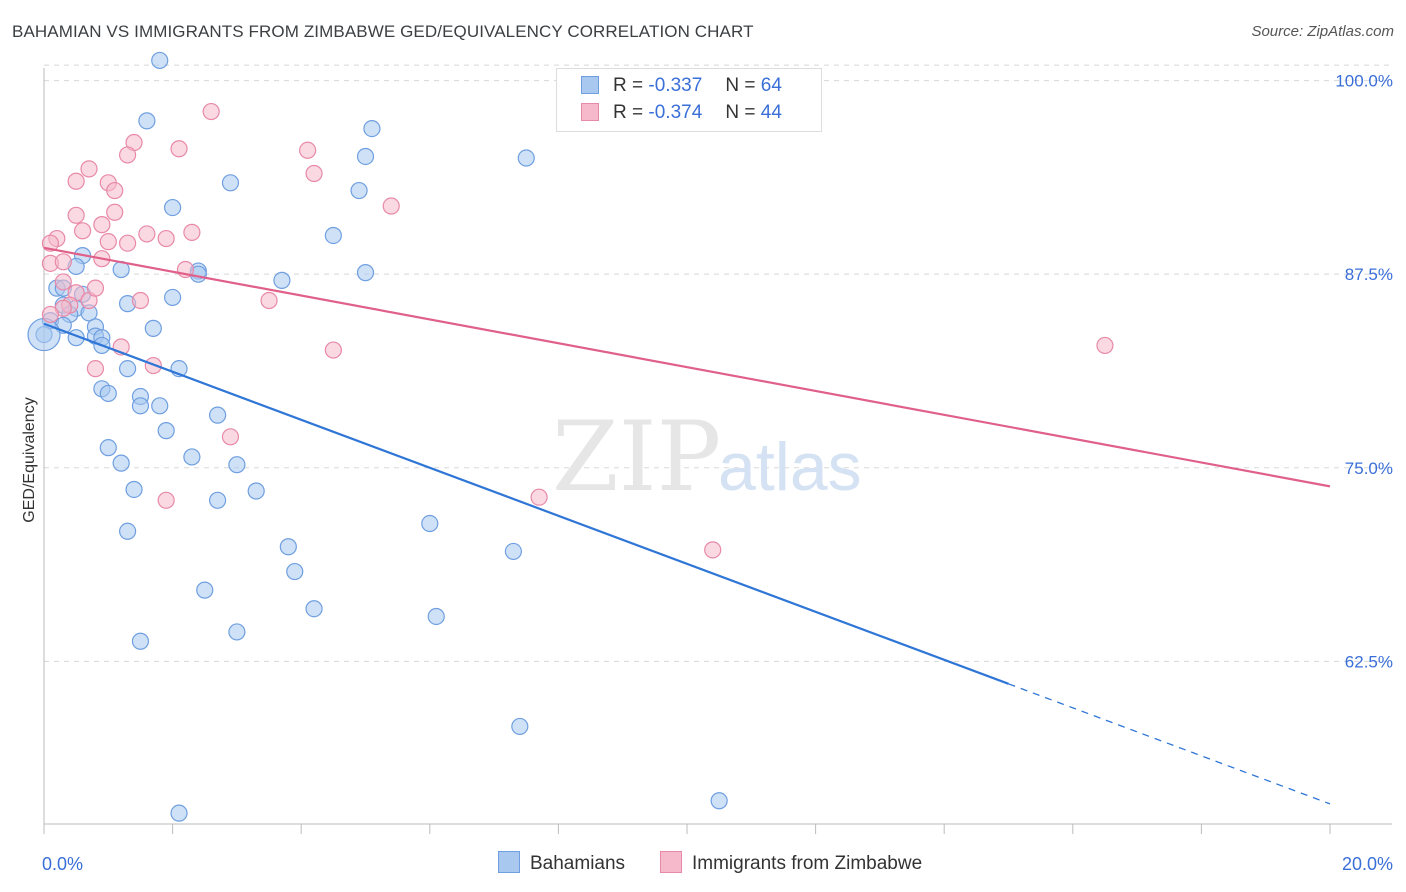  I want to click on legend-n-value: 44, so click(771, 112).